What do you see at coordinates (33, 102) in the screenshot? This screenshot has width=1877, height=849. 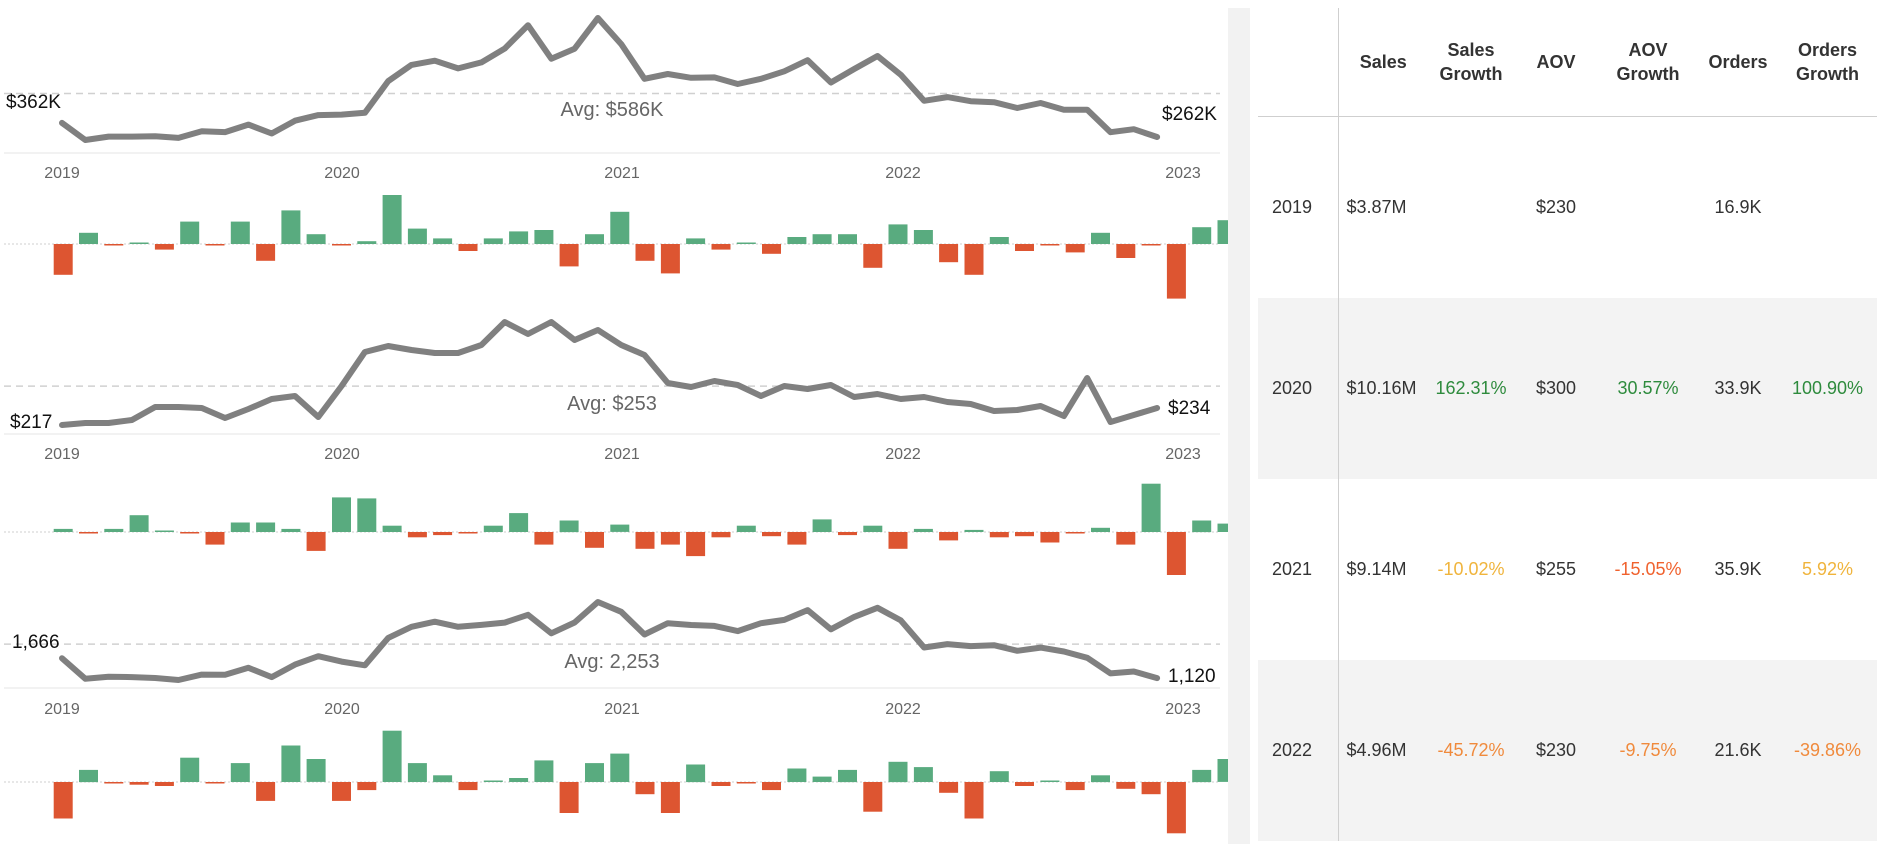 I see `start-value-label: $362K` at bounding box center [33, 102].